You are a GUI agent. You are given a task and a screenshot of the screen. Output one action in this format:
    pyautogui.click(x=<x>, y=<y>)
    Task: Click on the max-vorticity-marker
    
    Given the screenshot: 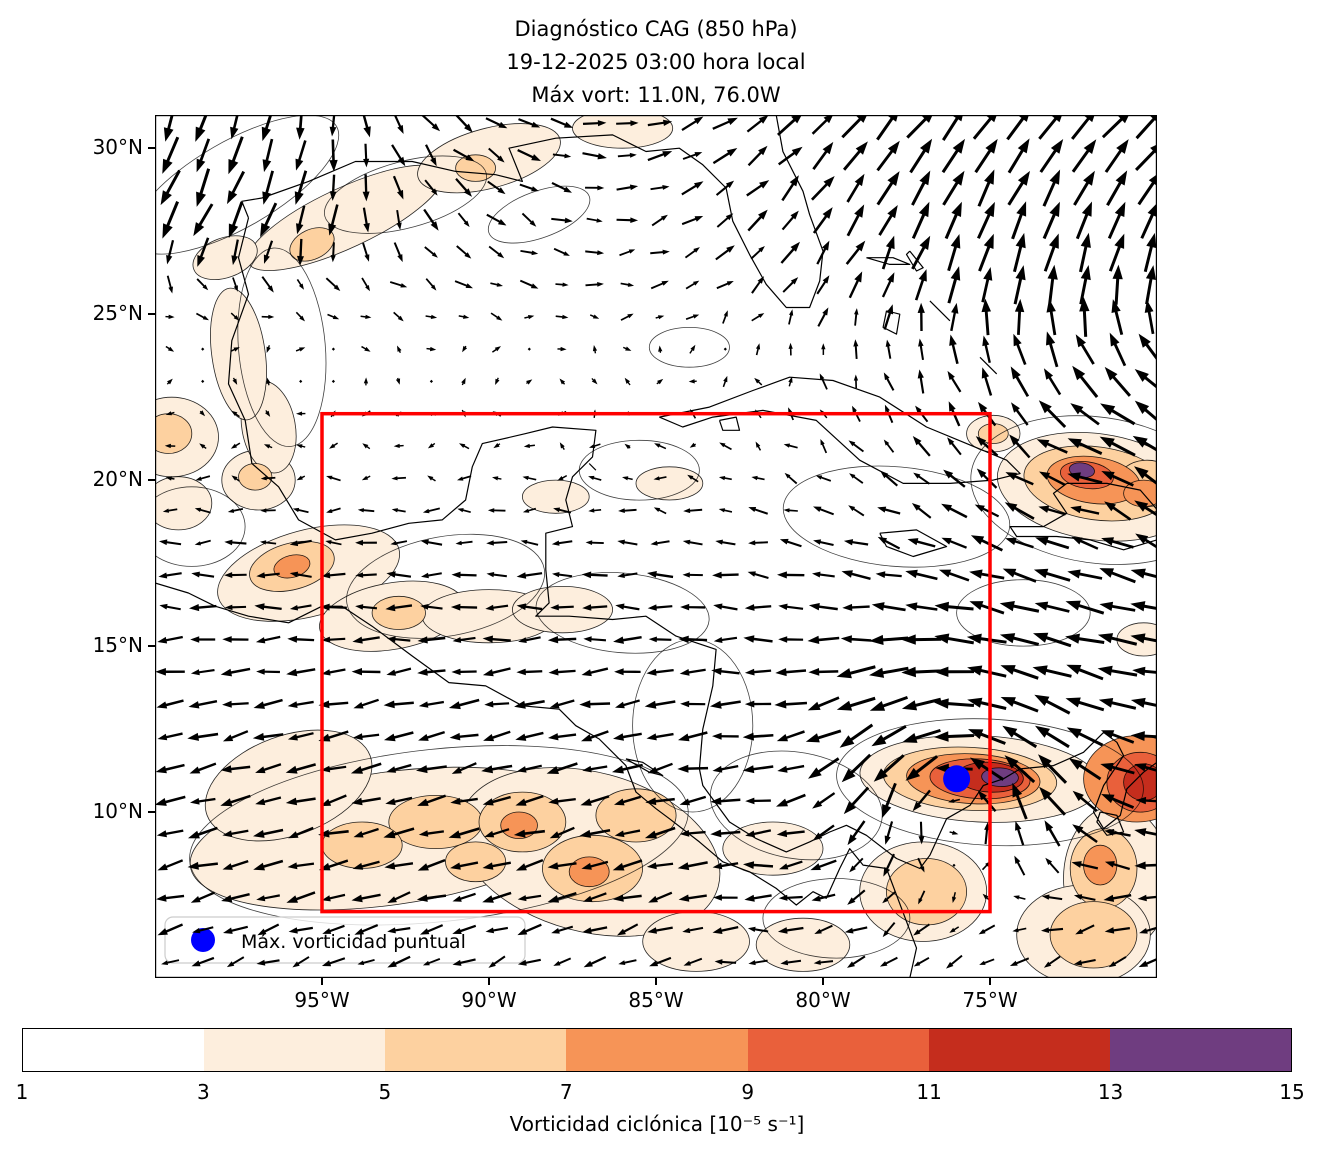 What is the action you would take?
    pyautogui.click(x=957, y=779)
    